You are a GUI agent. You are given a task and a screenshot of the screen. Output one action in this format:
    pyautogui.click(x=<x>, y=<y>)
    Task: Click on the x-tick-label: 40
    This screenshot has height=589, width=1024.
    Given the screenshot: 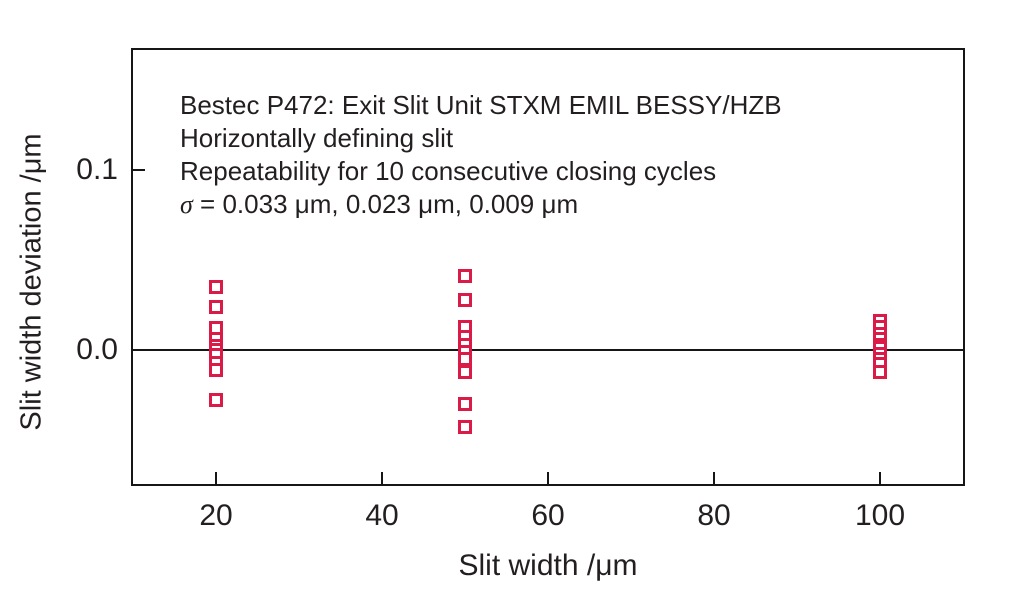 What is the action you would take?
    pyautogui.click(x=382, y=515)
    